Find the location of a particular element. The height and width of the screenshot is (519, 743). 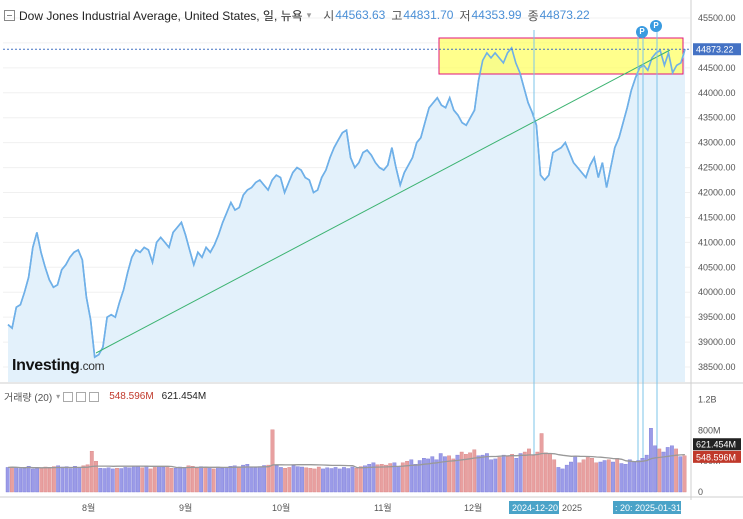

low-label: 저 is located at coordinates (465, 15).